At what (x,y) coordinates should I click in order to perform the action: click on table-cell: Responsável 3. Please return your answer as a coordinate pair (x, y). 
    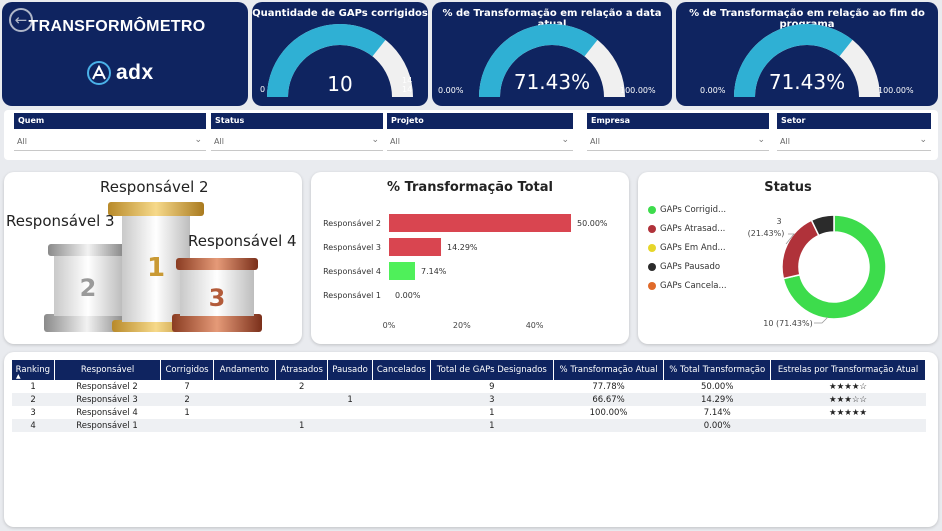
    Looking at the image, I should click on (107, 399).